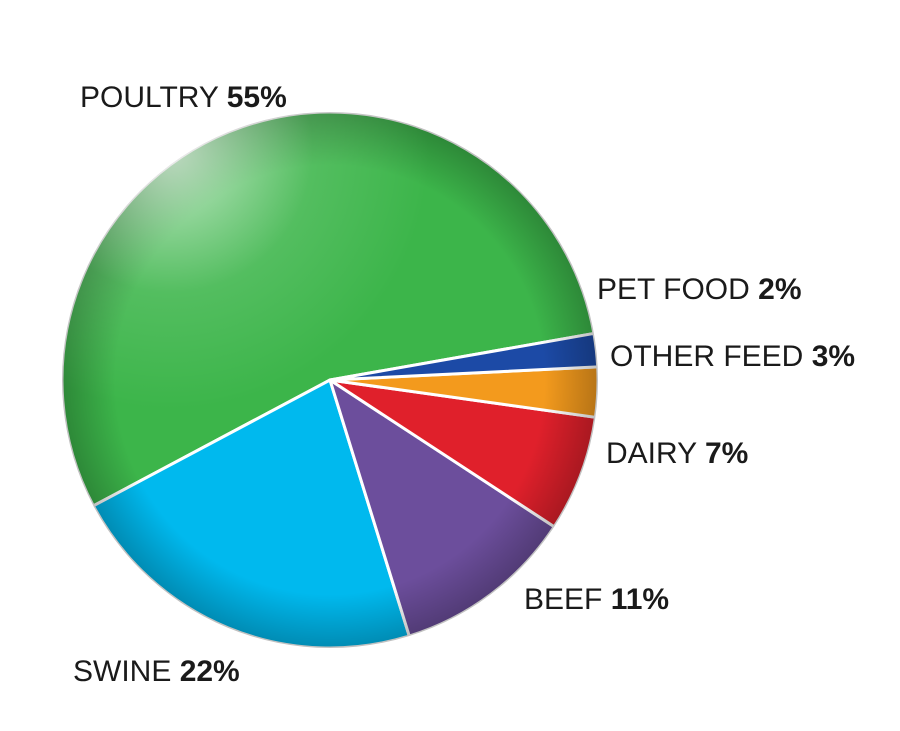 Image resolution: width=900 pixels, height=731 pixels. Describe the element at coordinates (833, 356) in the screenshot. I see `label-other-feed-percent: 3%` at that location.